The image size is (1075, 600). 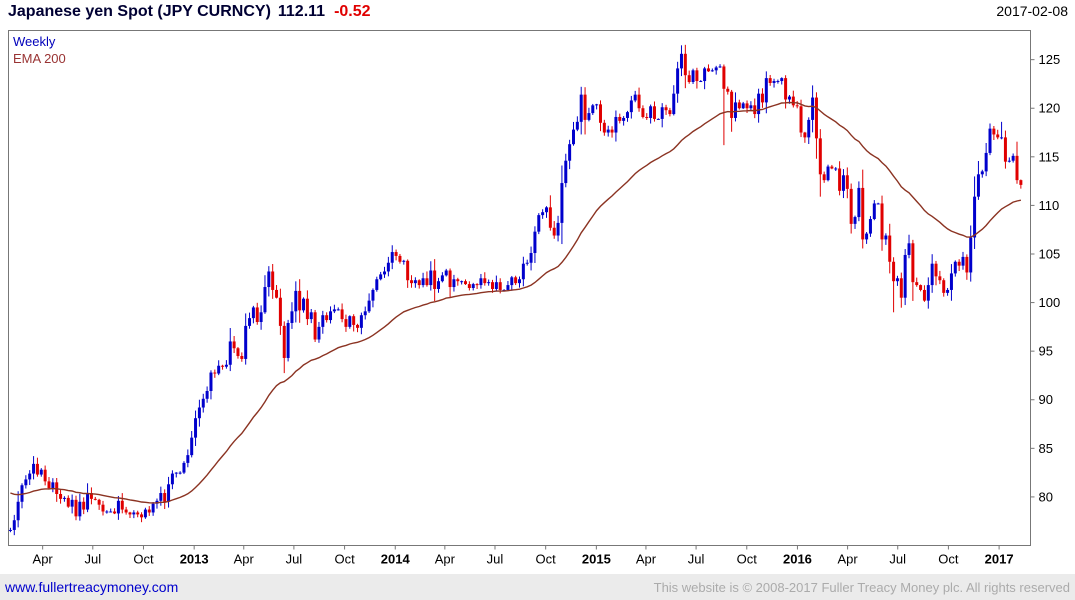 What do you see at coordinates (1046, 351) in the screenshot?
I see `y-tick-label: 95` at bounding box center [1046, 351].